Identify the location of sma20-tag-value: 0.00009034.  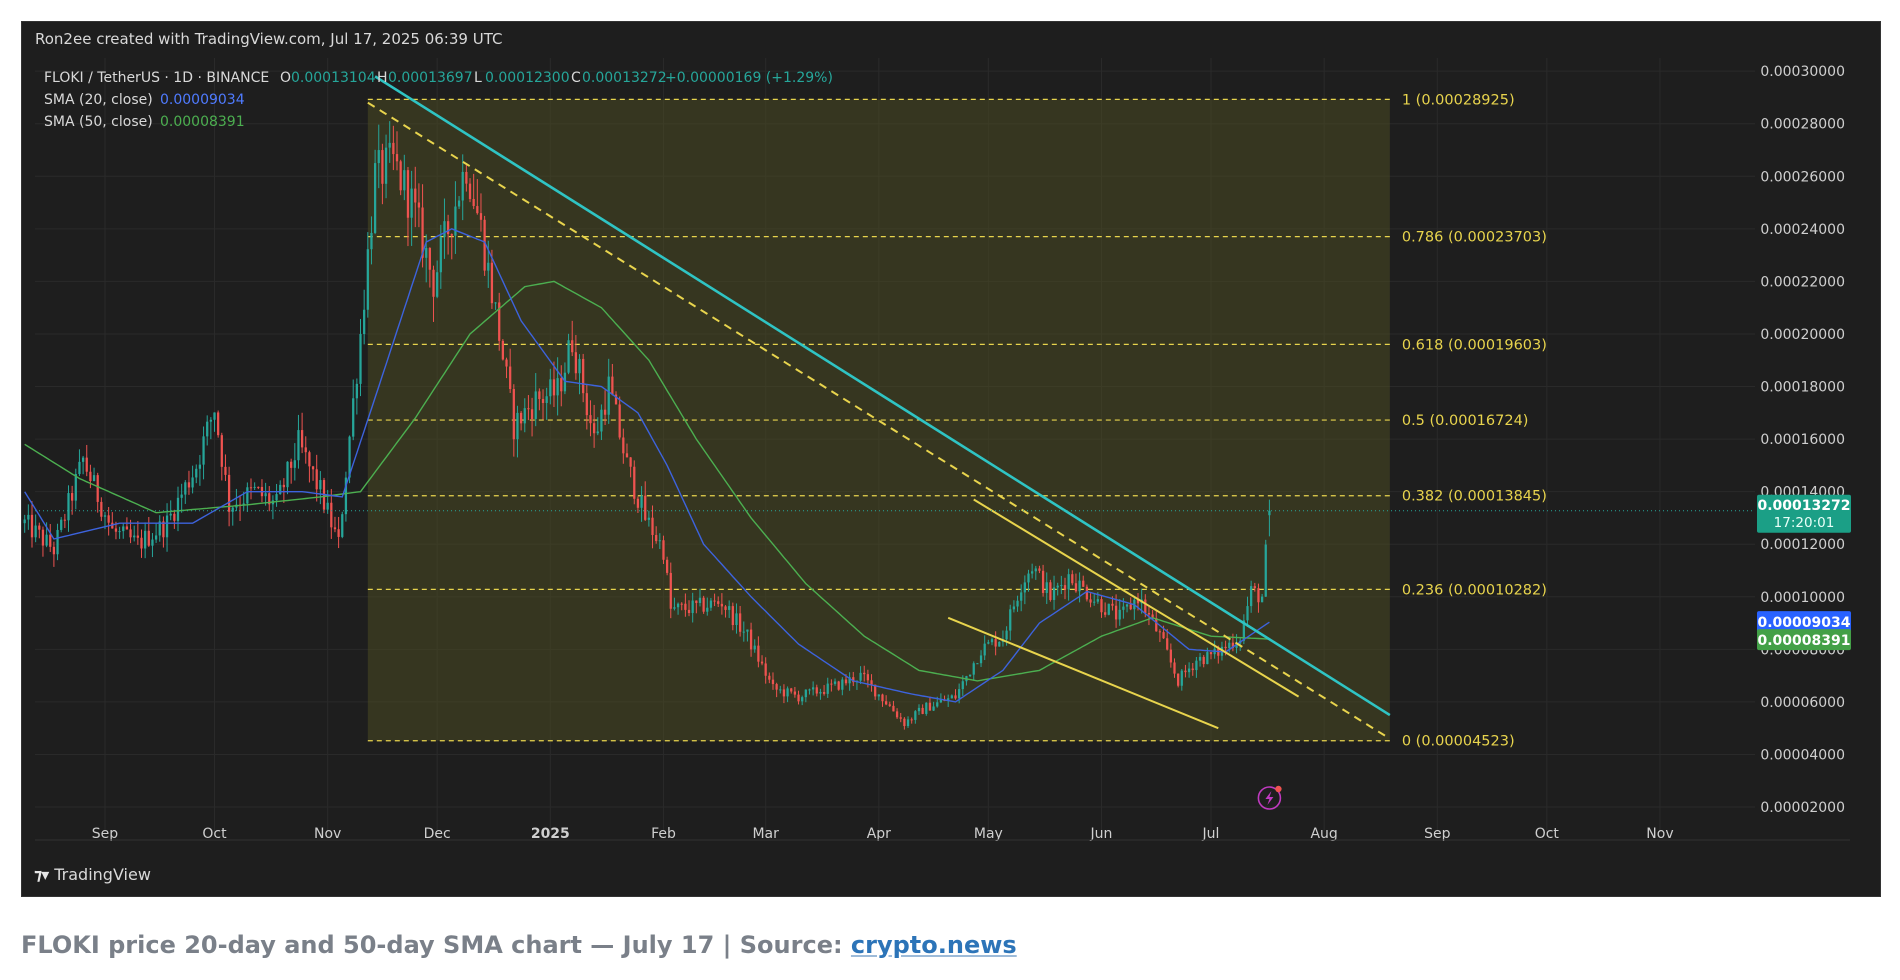
(1804, 623).